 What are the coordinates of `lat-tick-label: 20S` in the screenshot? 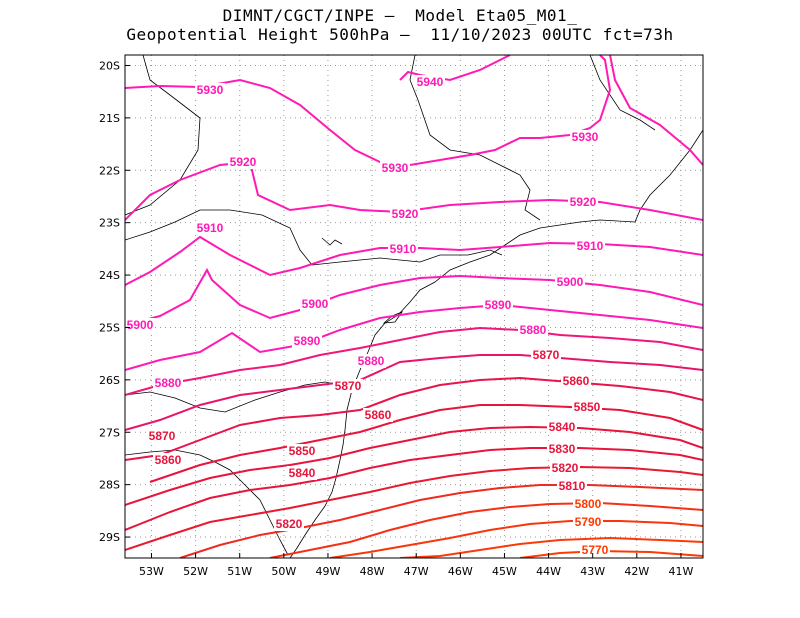 It's located at (109, 65).